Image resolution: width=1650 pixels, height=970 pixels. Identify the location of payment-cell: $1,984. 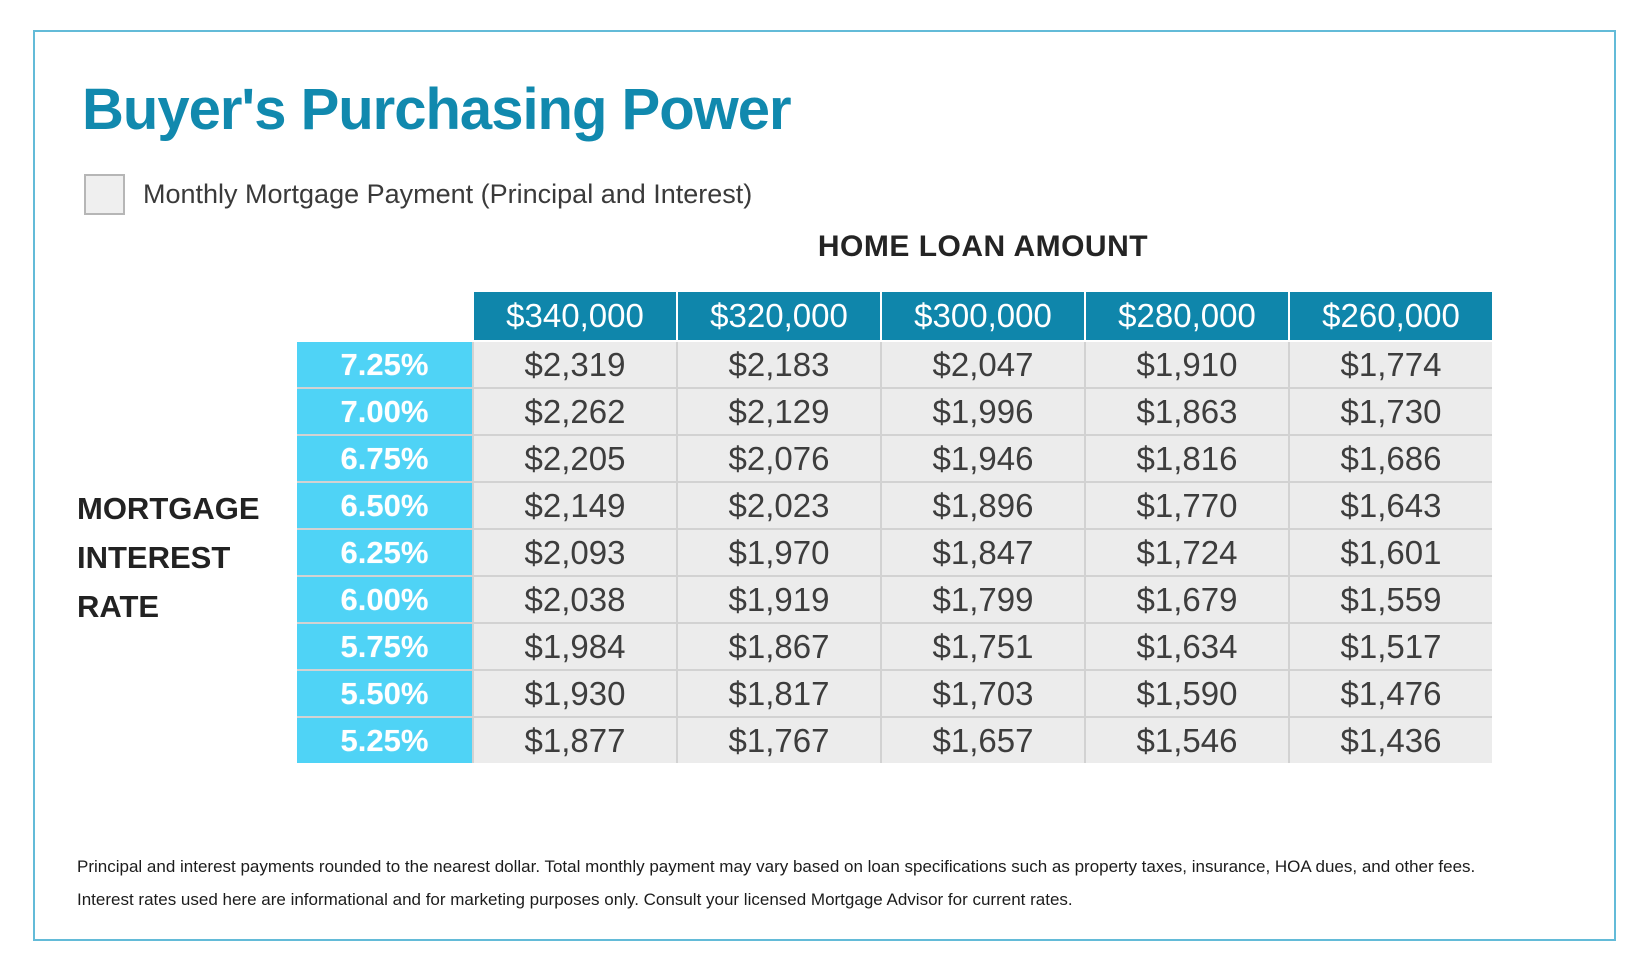
(575, 646).